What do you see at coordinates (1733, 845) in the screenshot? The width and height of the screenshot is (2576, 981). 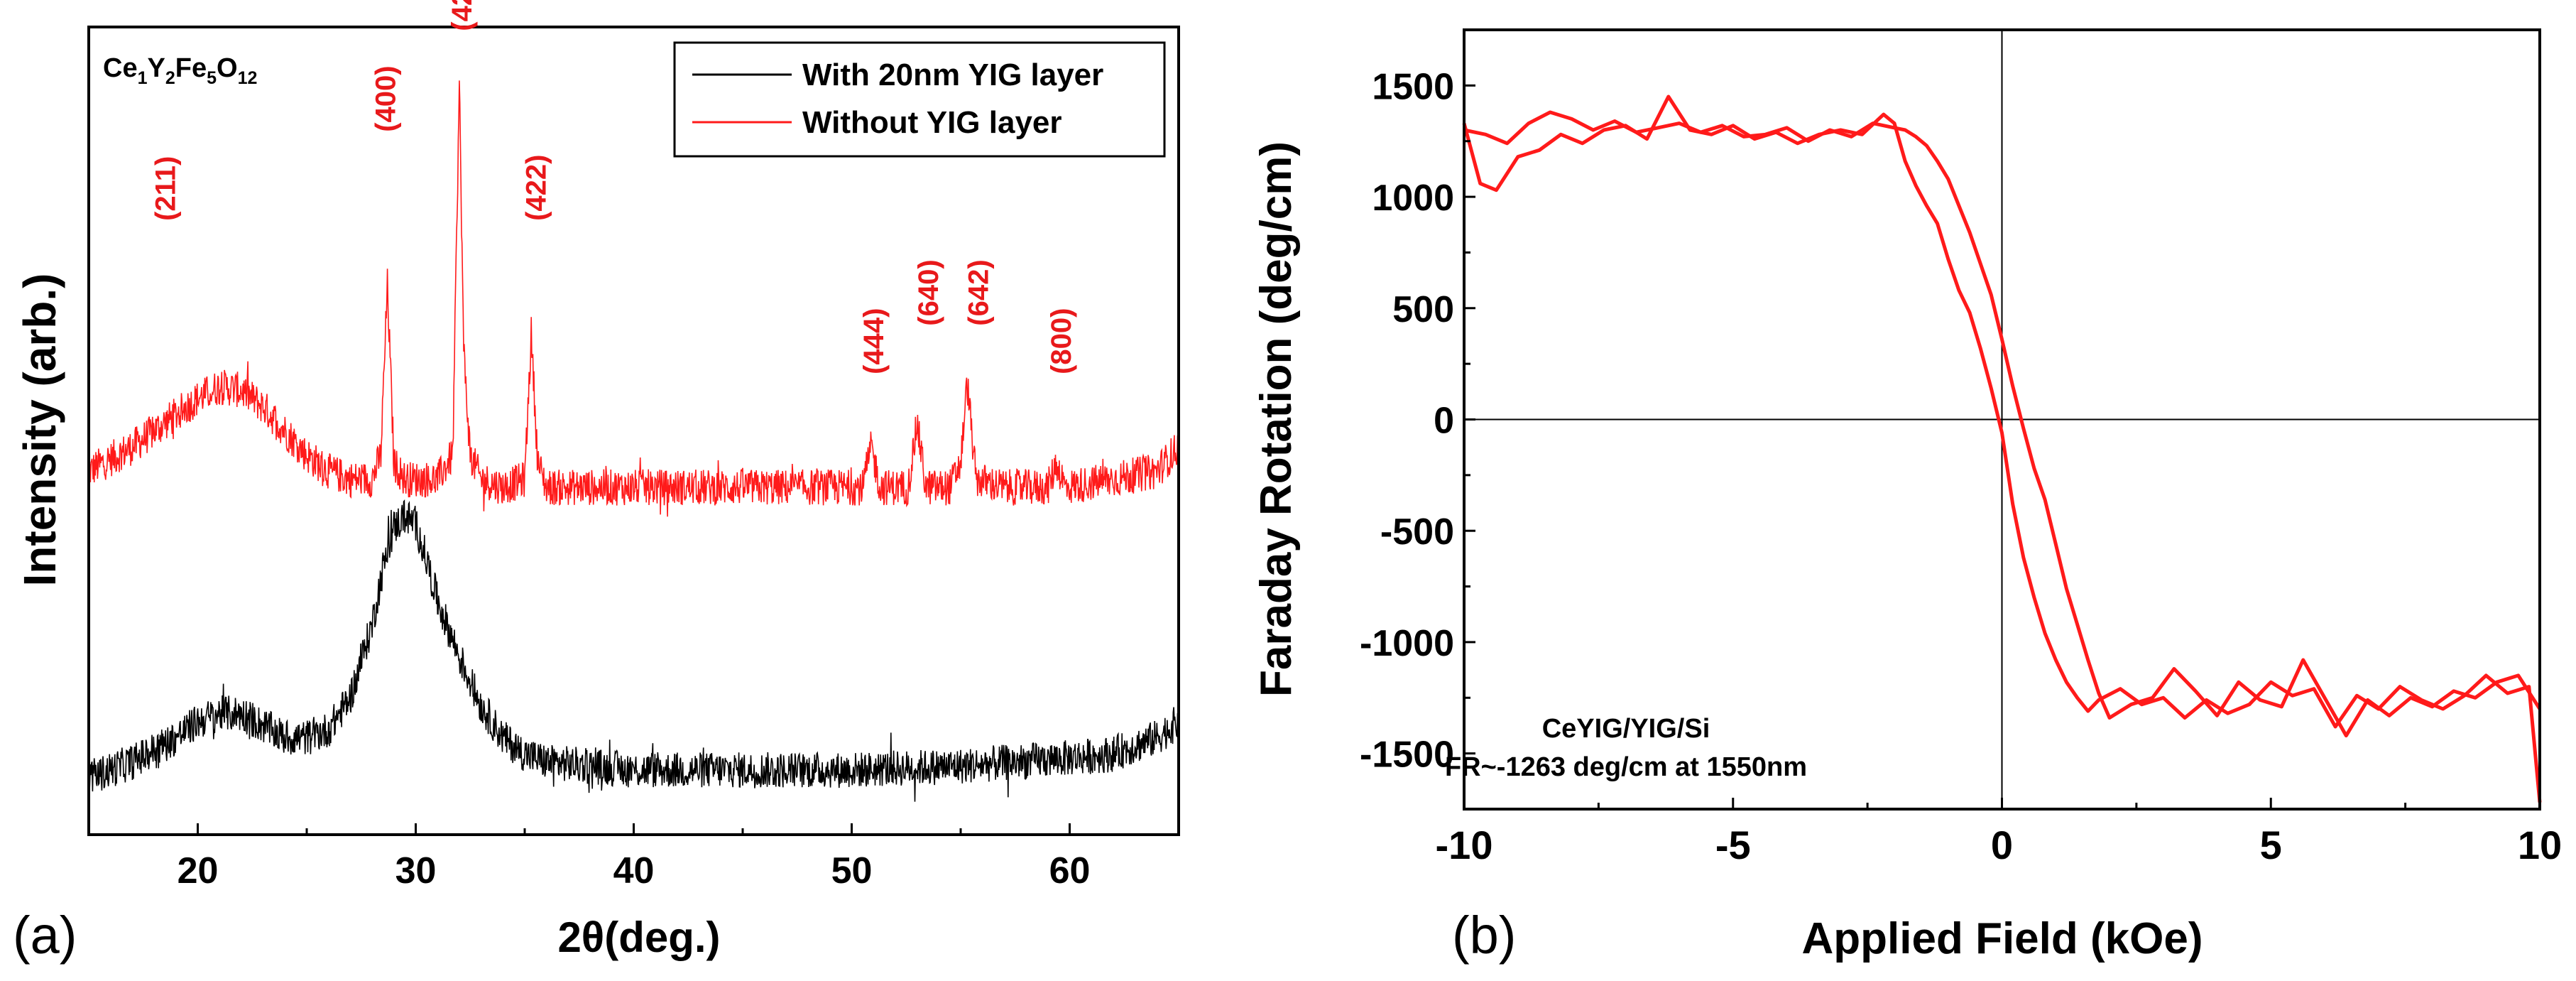 I see `faraday-x-tick-label: -5` at bounding box center [1733, 845].